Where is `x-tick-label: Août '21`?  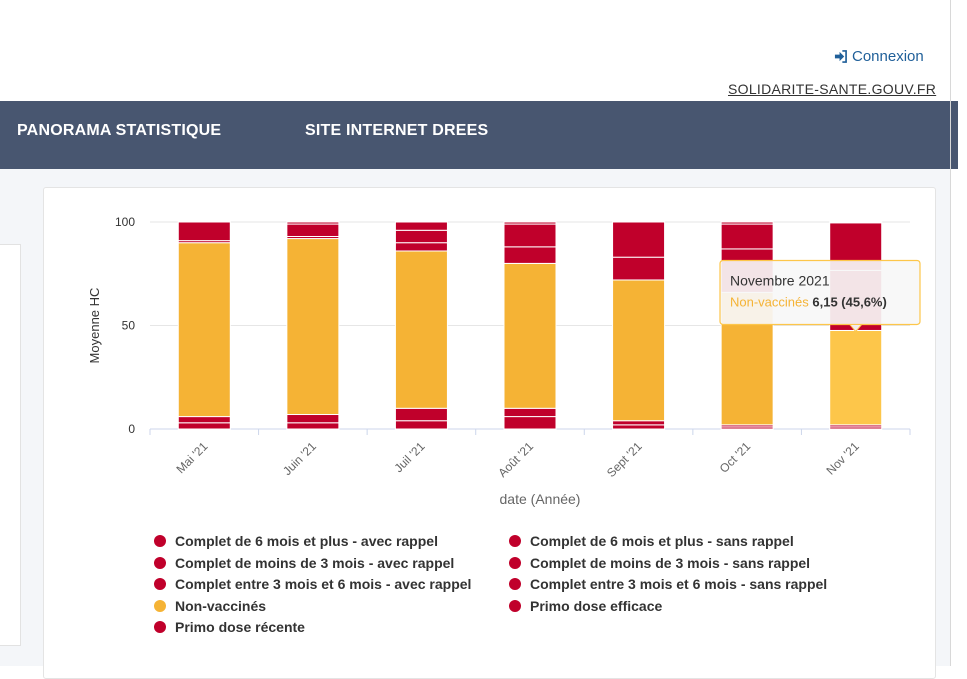 x-tick-label: Août '21 is located at coordinates (515, 459).